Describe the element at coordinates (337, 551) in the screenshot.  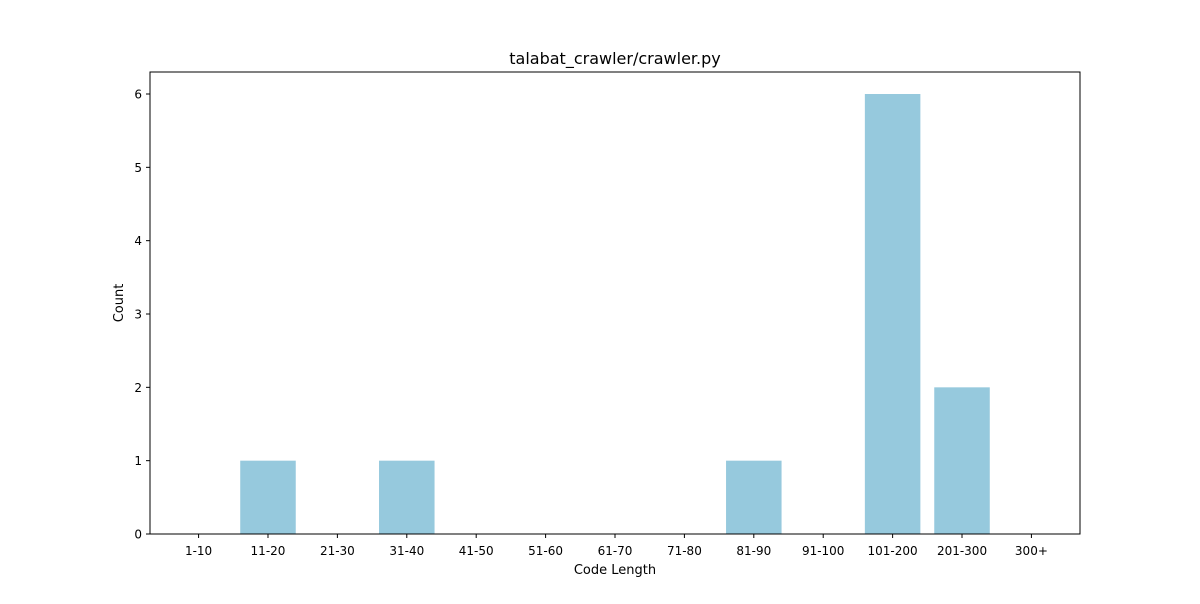
I see `x-tick-label: 21-30` at that location.